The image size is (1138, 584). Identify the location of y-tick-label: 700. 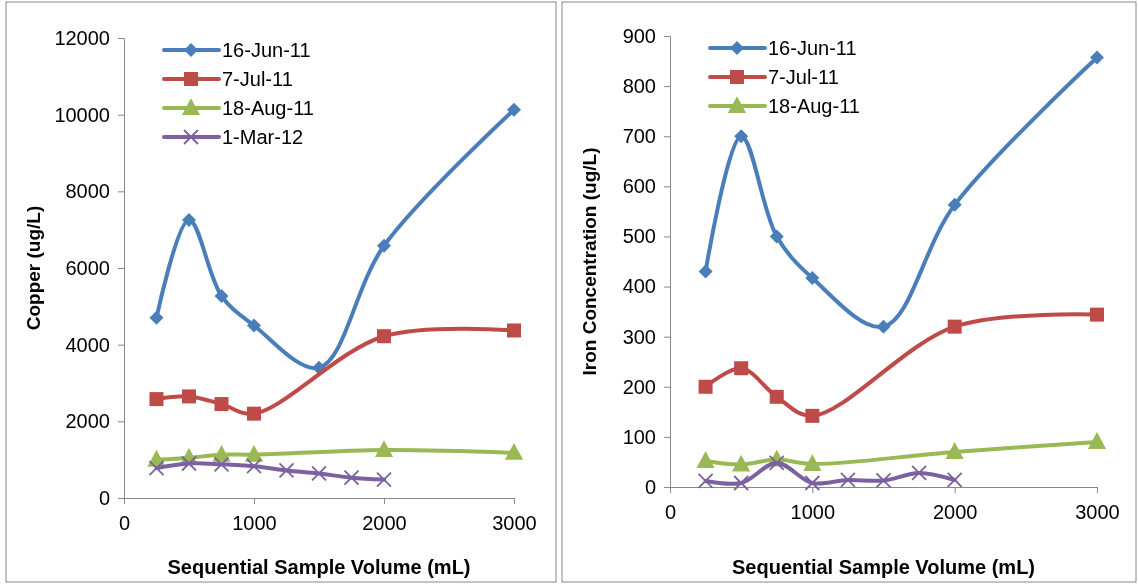
(639, 136).